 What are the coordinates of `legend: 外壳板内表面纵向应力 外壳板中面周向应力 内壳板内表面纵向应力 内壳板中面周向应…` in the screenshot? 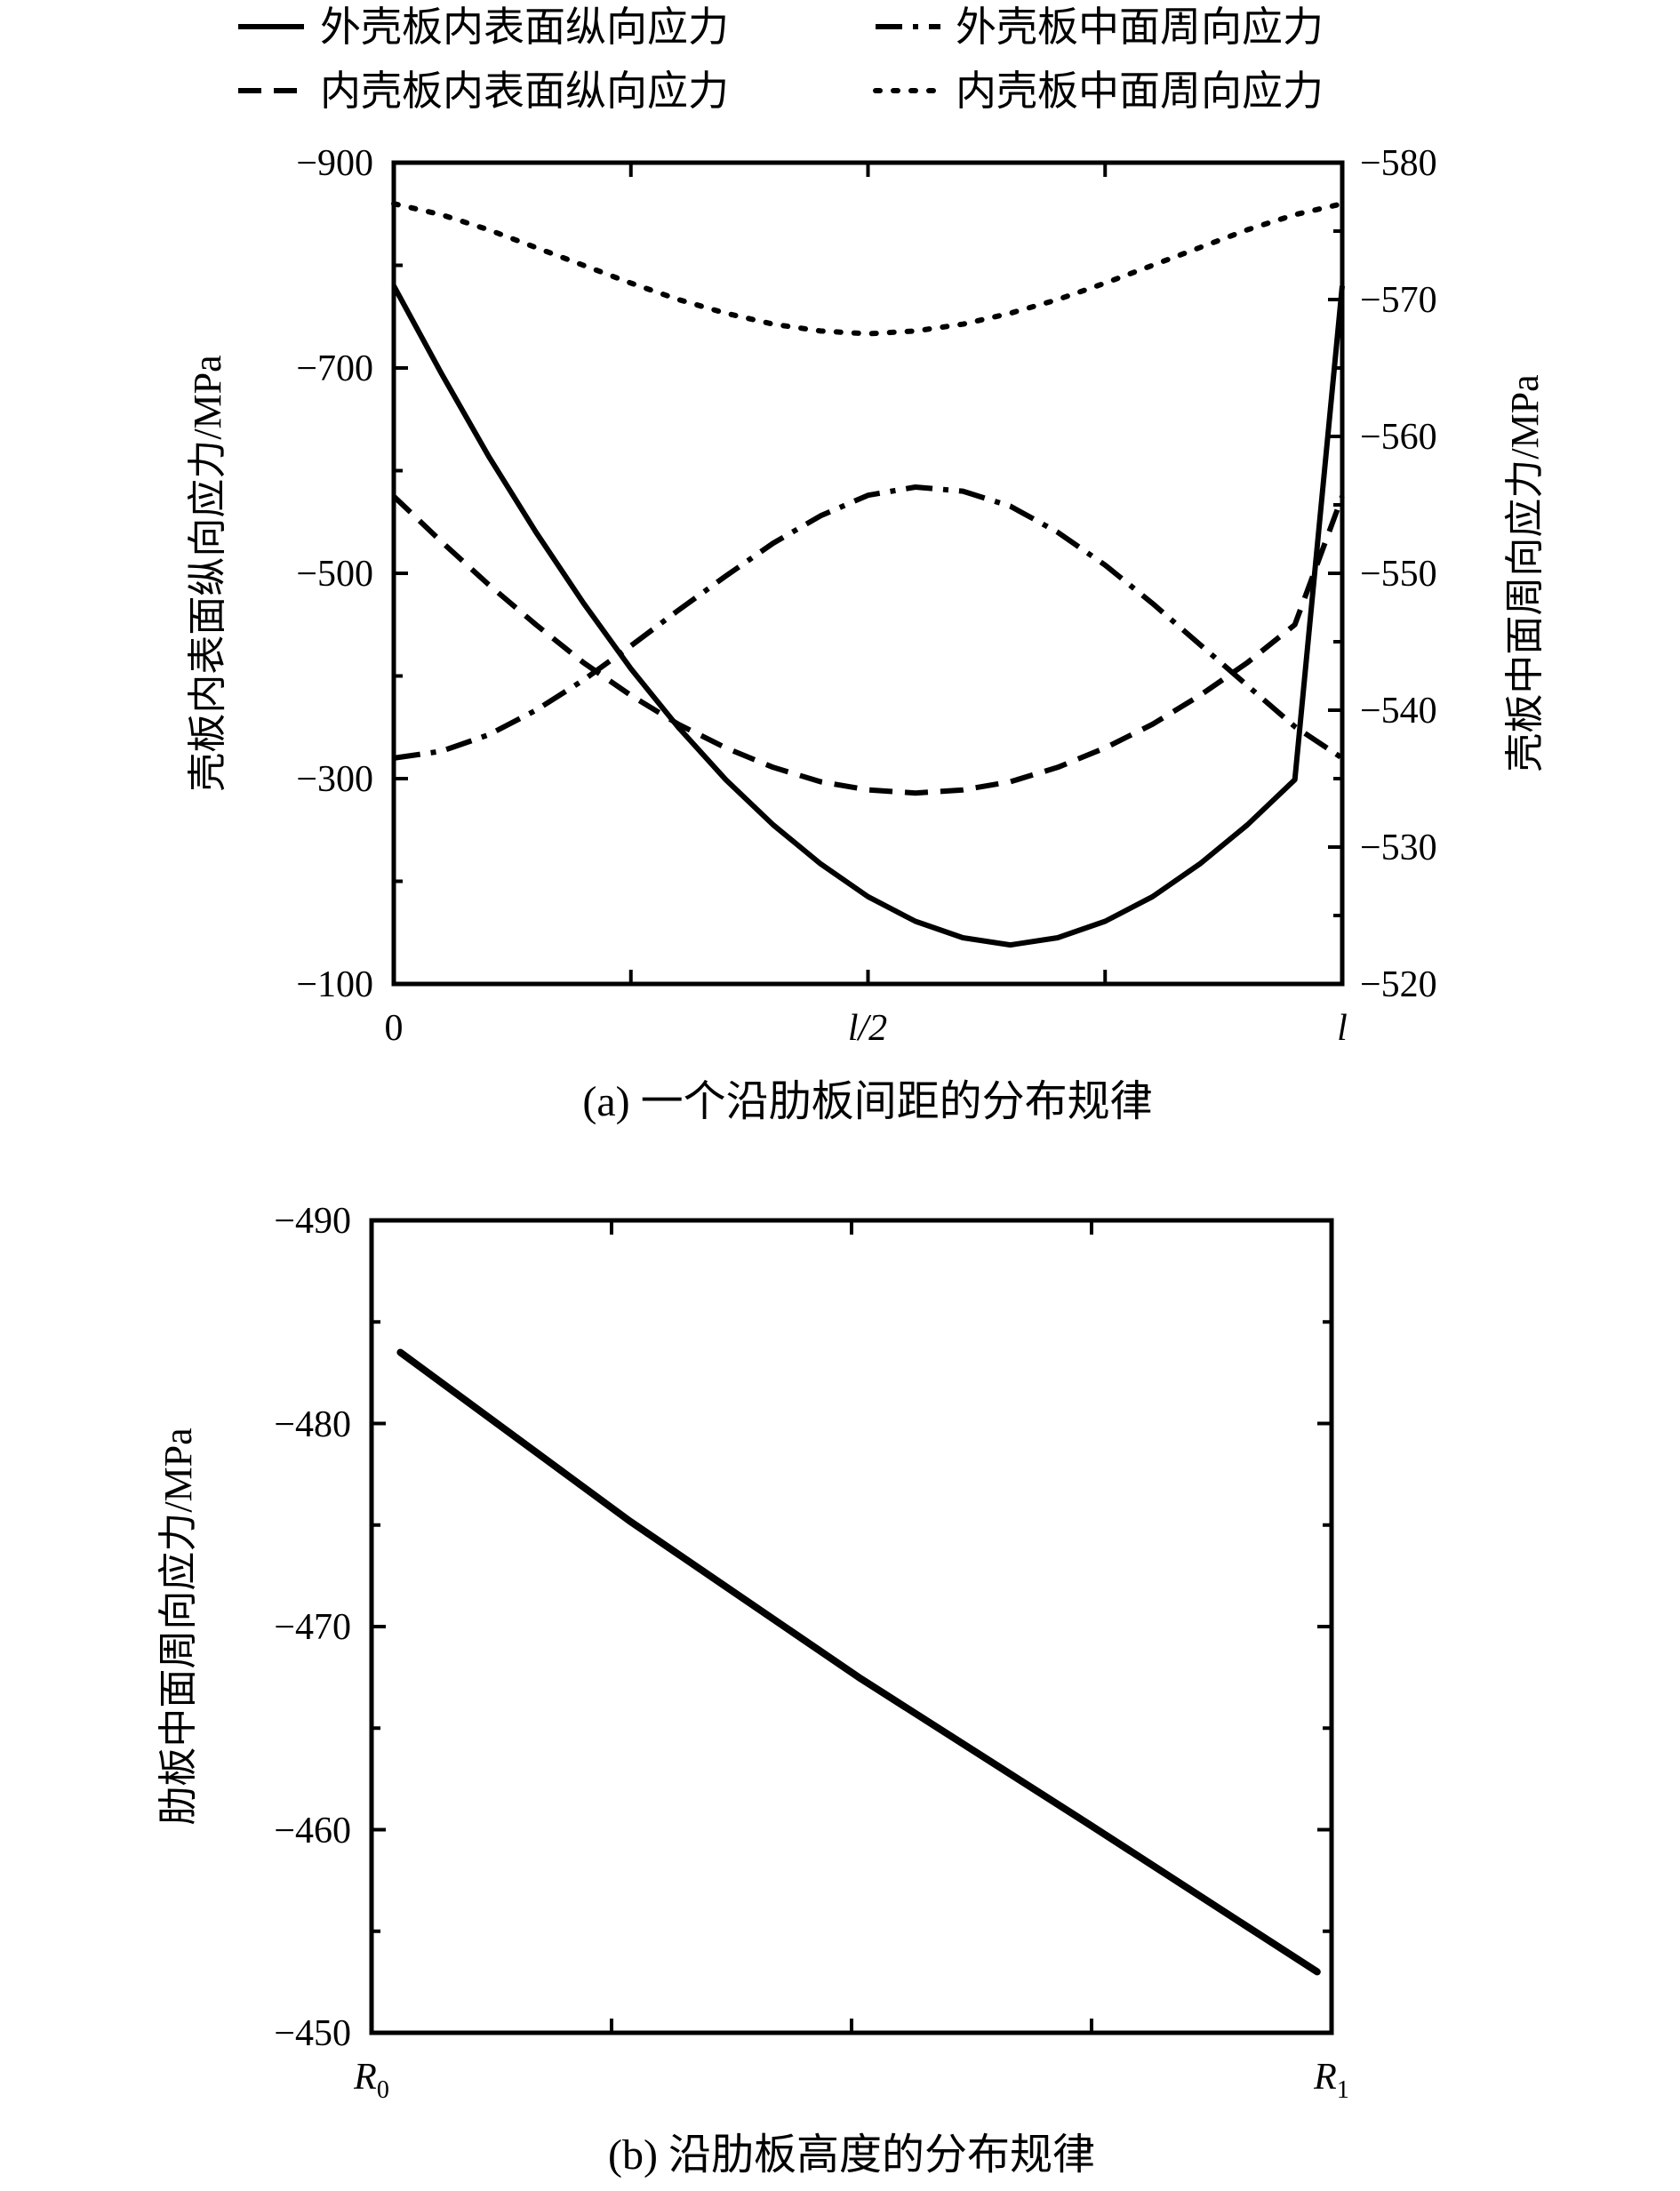 It's located at (781, 59).